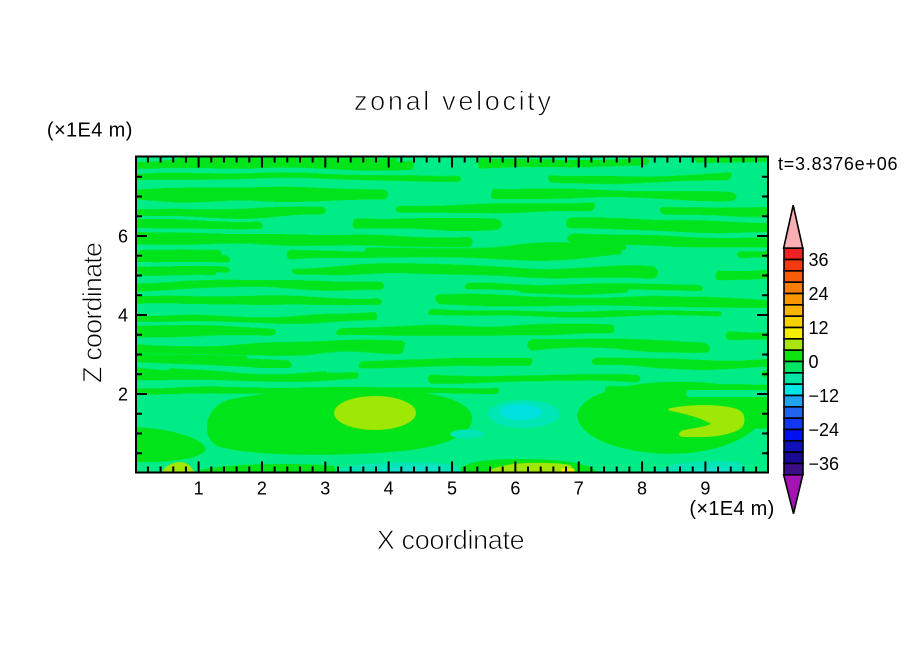 Image resolution: width=904 pixels, height=654 pixels. Describe the element at coordinates (824, 464) in the screenshot. I see `svg-text: −36` at that location.